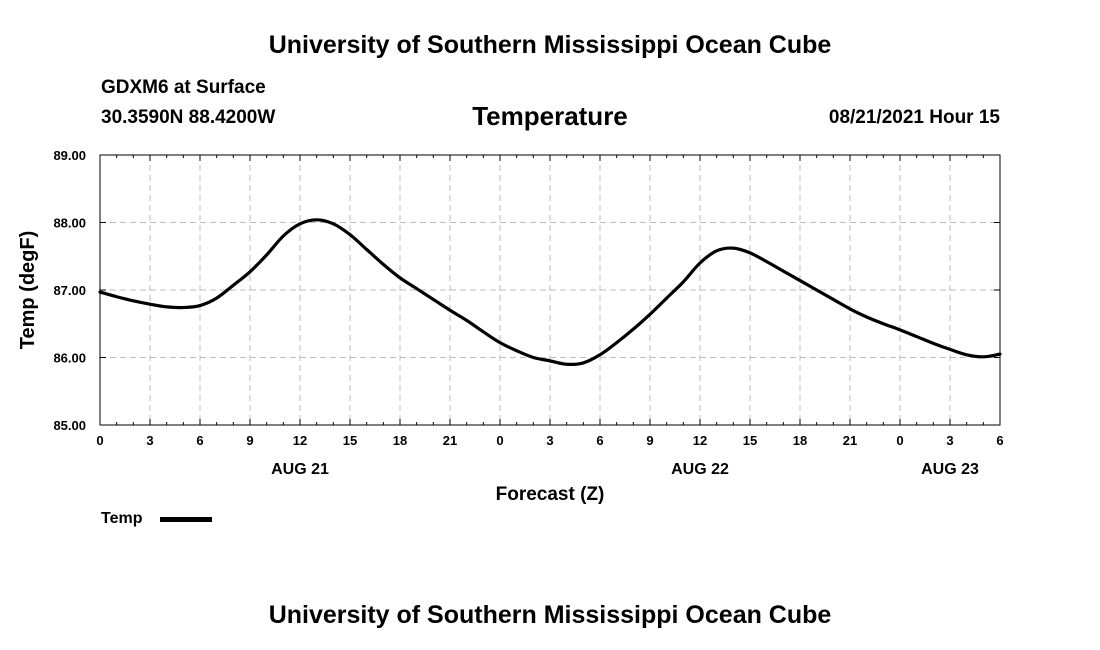 The height and width of the screenshot is (650, 1100). Describe the element at coordinates (188, 117) in the screenshot. I see `station-coordinates: 30.3590N 88.4200W` at that location.